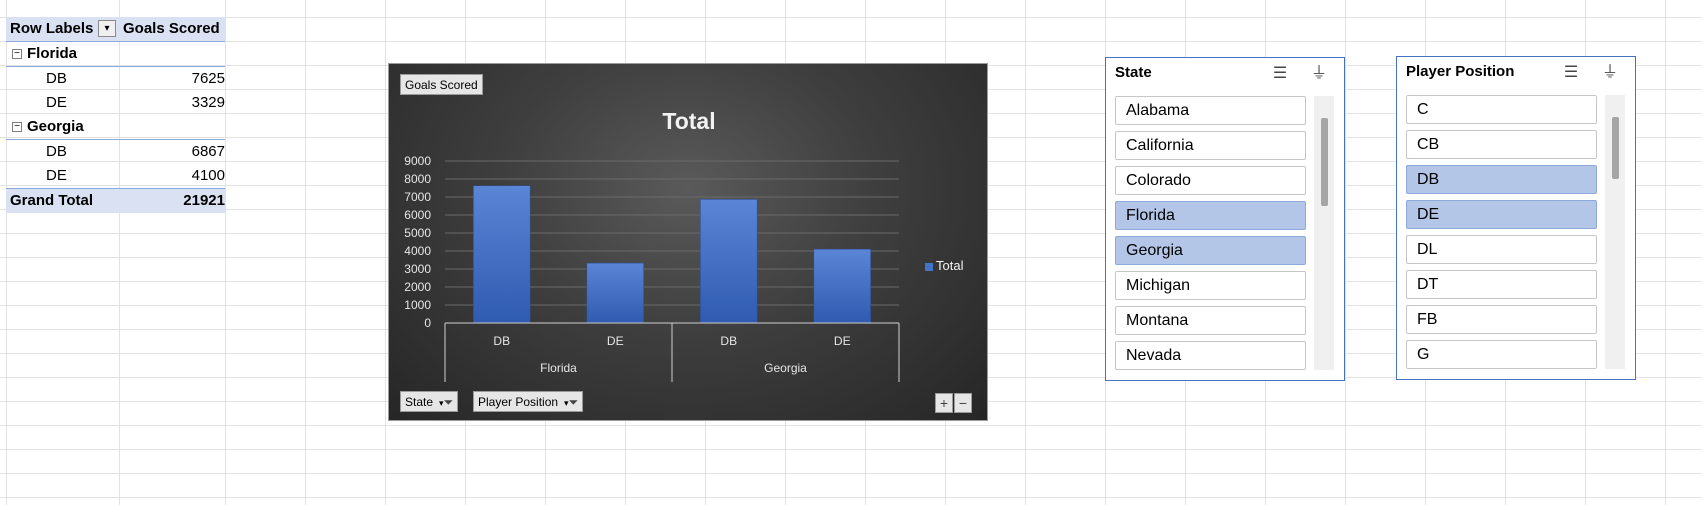 Image resolution: width=1702 pixels, height=505 pixels. Describe the element at coordinates (107, 28) in the screenshot. I see `filter-dropdown-icon: ▾` at that location.